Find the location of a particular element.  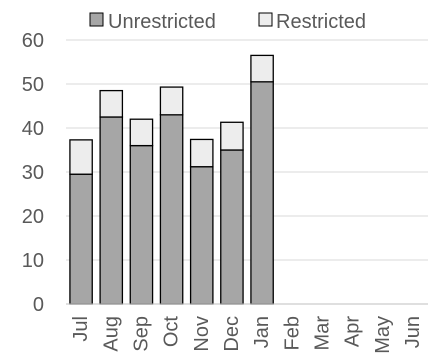

x-tick-label: Sep is located at coordinates (141, 334).